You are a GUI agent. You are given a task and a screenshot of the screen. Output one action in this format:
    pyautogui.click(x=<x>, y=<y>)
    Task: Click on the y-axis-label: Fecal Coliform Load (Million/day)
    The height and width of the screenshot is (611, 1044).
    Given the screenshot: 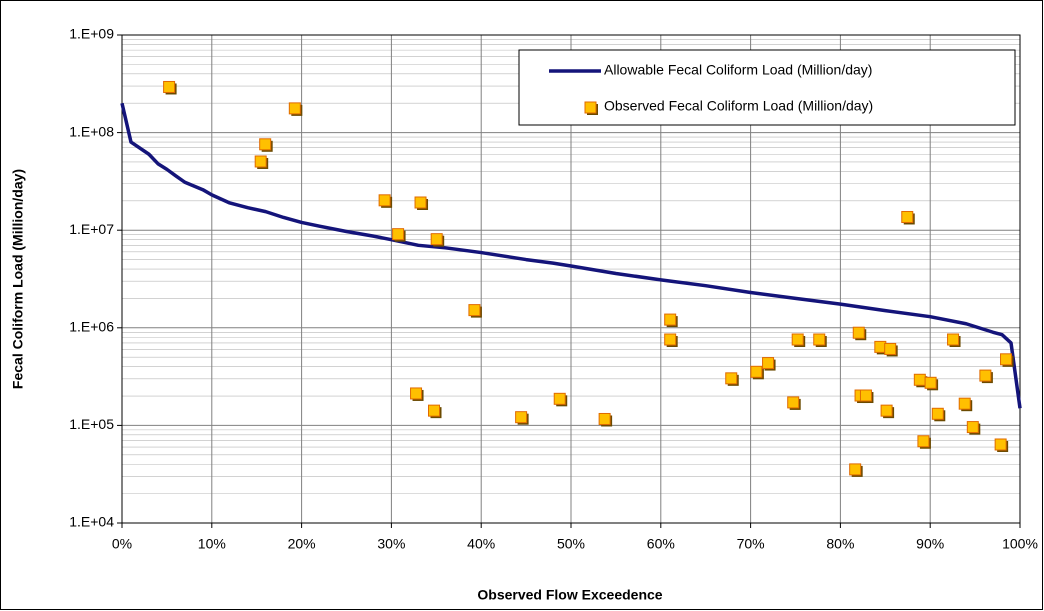 What is the action you would take?
    pyautogui.click(x=18, y=279)
    